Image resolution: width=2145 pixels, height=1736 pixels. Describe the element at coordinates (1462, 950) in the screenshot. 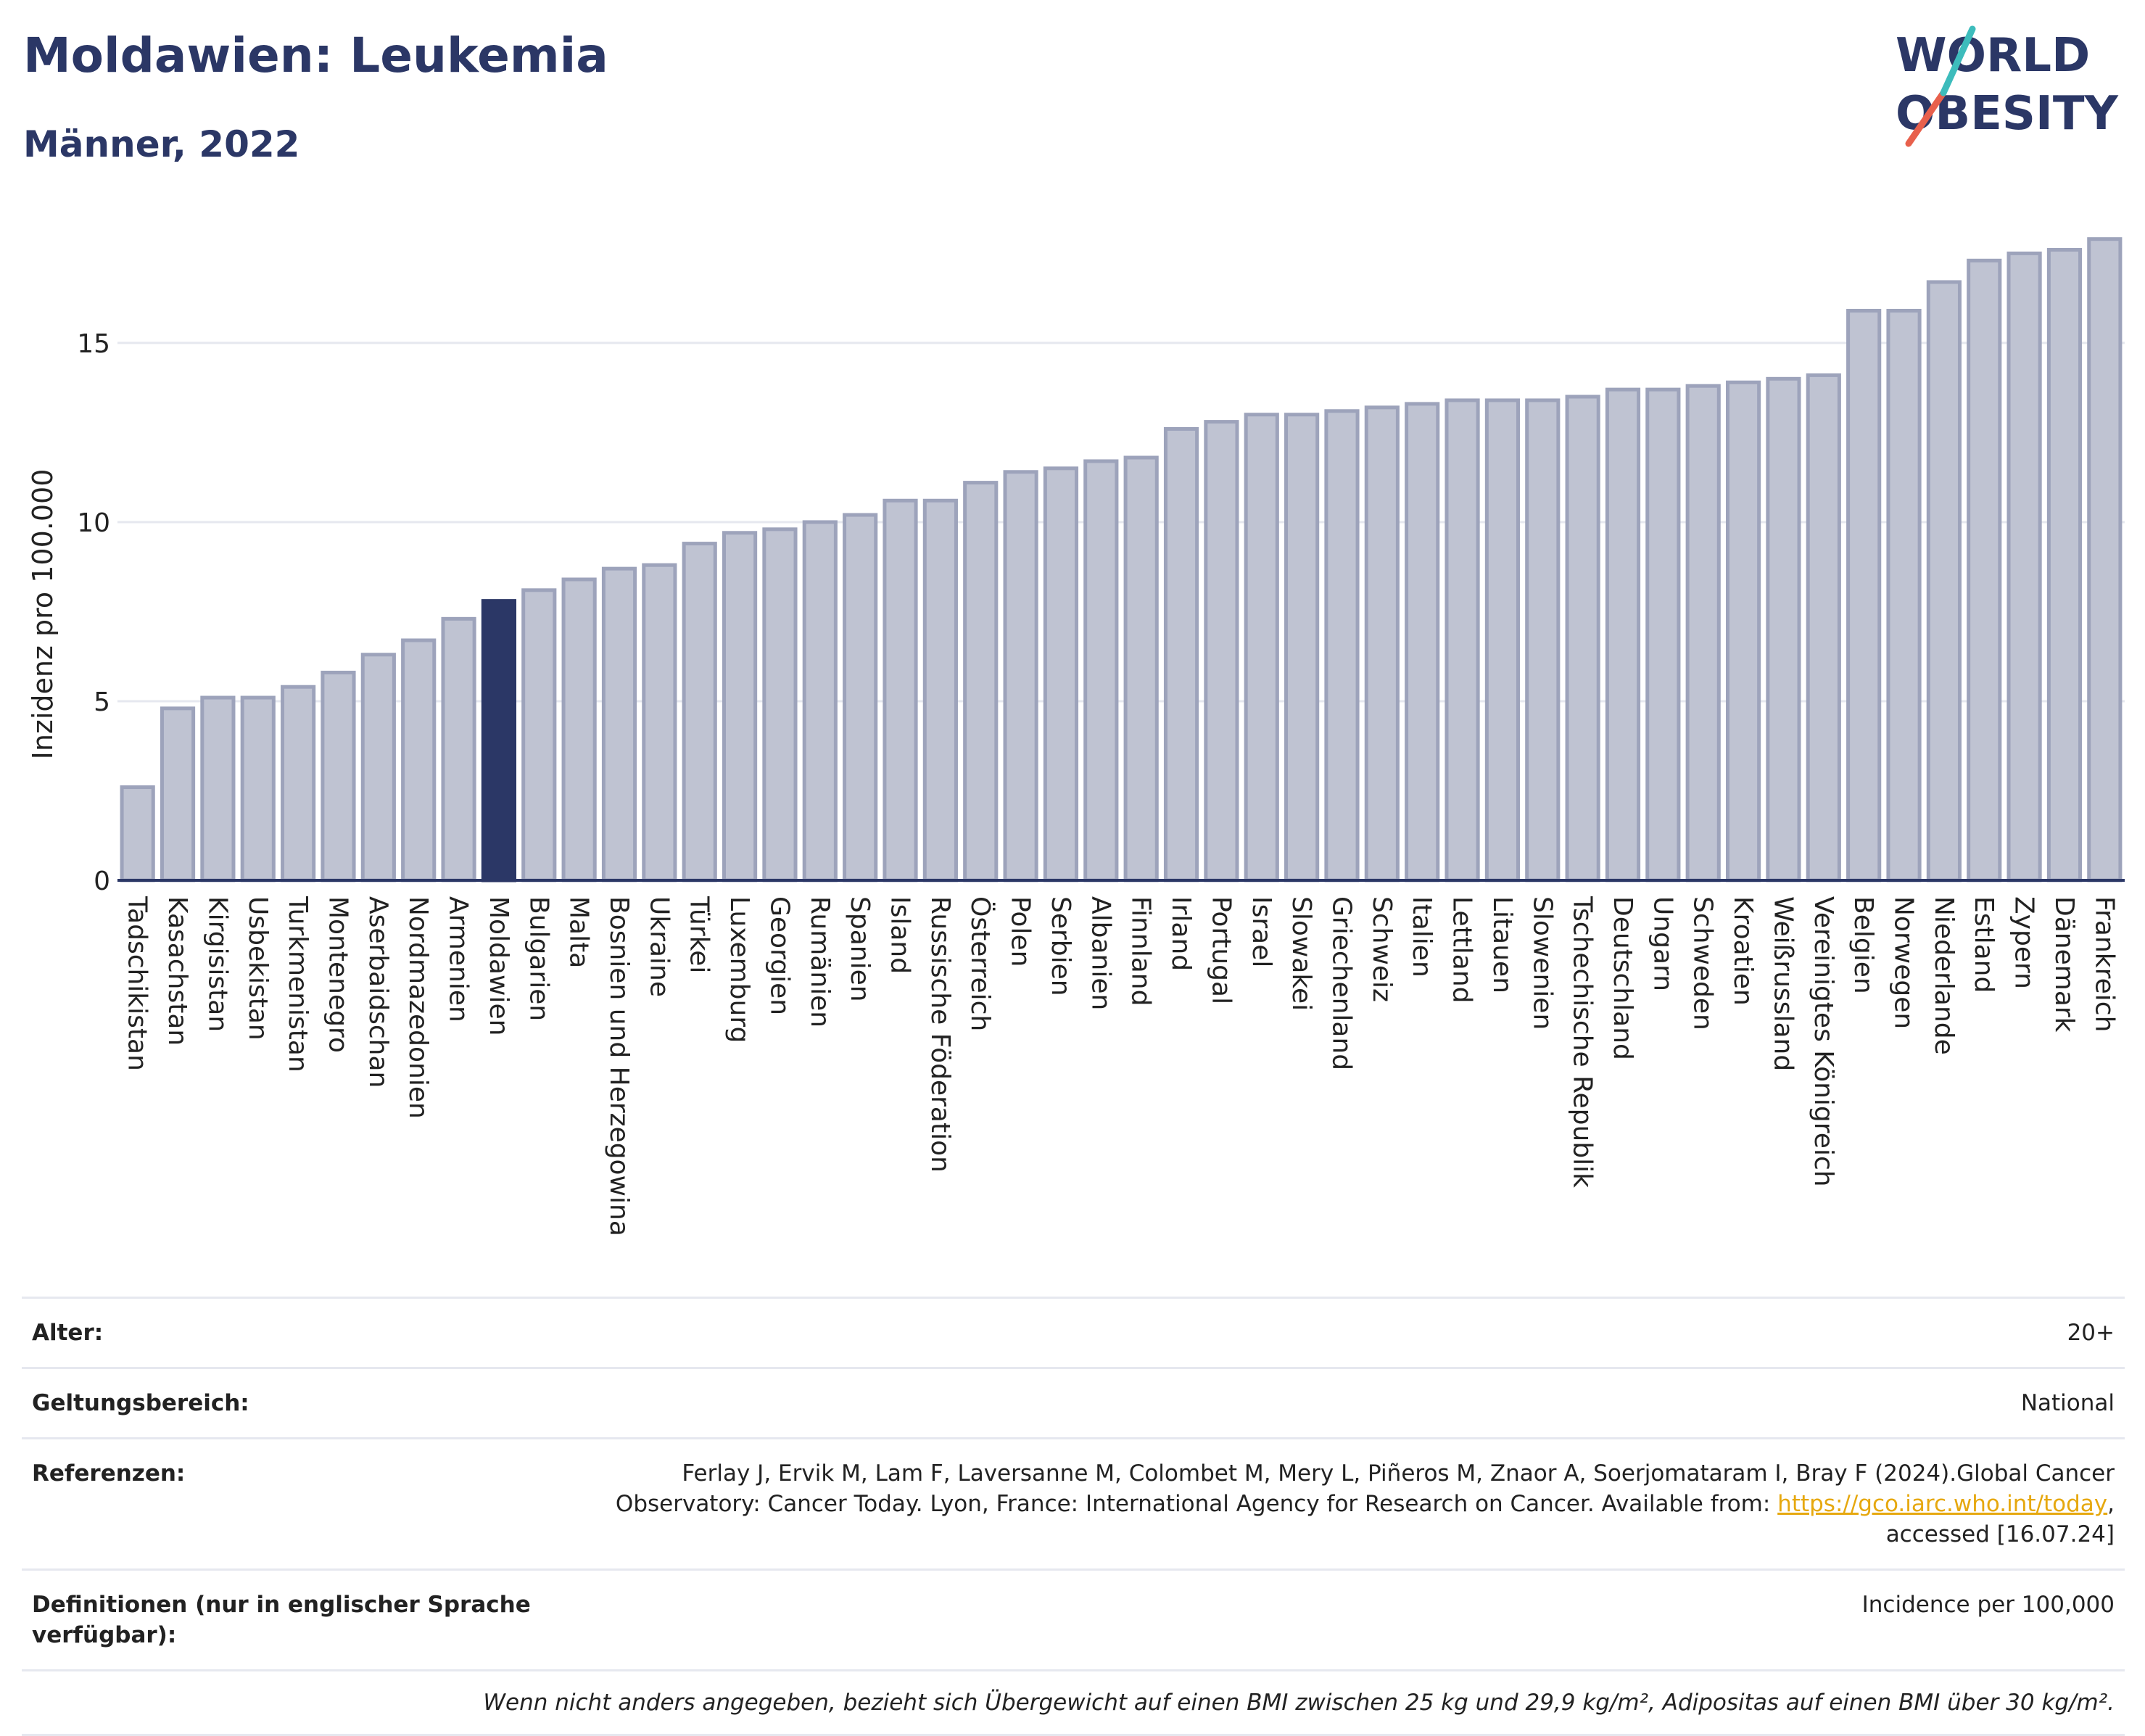

I see `x-tick-label: Lettland` at that location.